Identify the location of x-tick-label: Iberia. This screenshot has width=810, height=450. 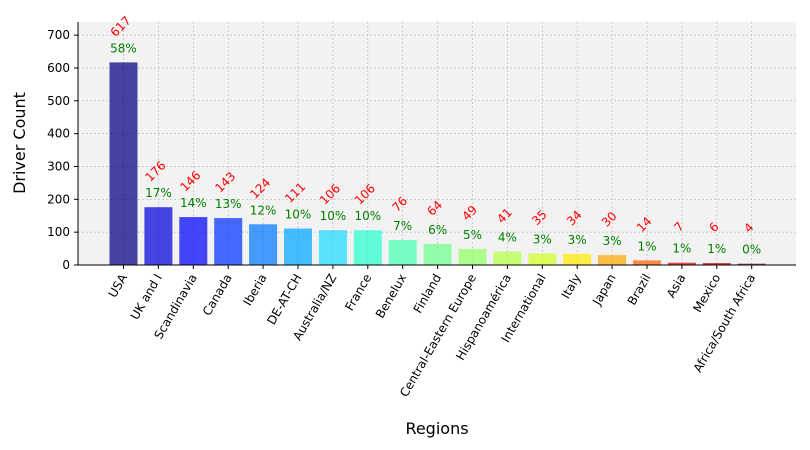
(254, 290).